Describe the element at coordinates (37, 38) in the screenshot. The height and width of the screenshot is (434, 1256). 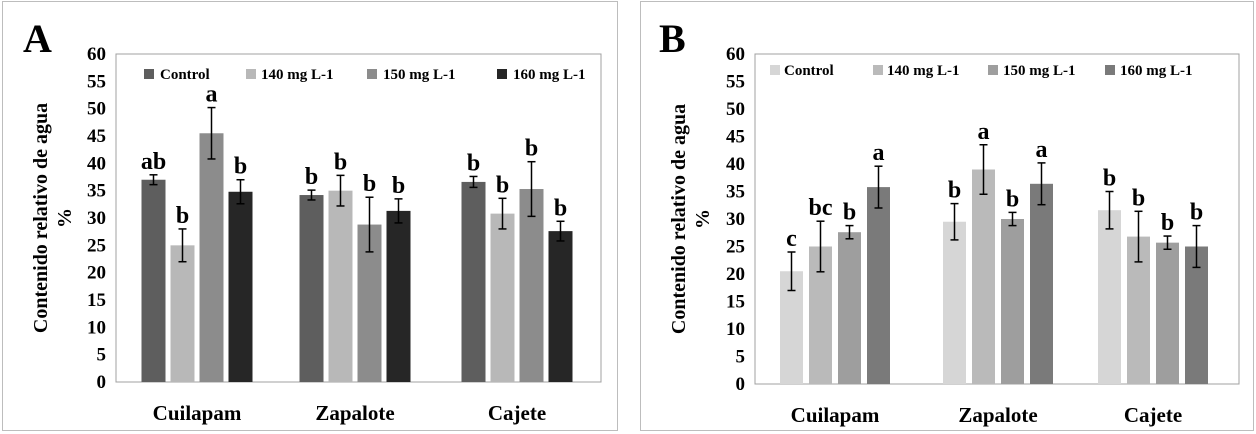
I see `panel-letter: A` at that location.